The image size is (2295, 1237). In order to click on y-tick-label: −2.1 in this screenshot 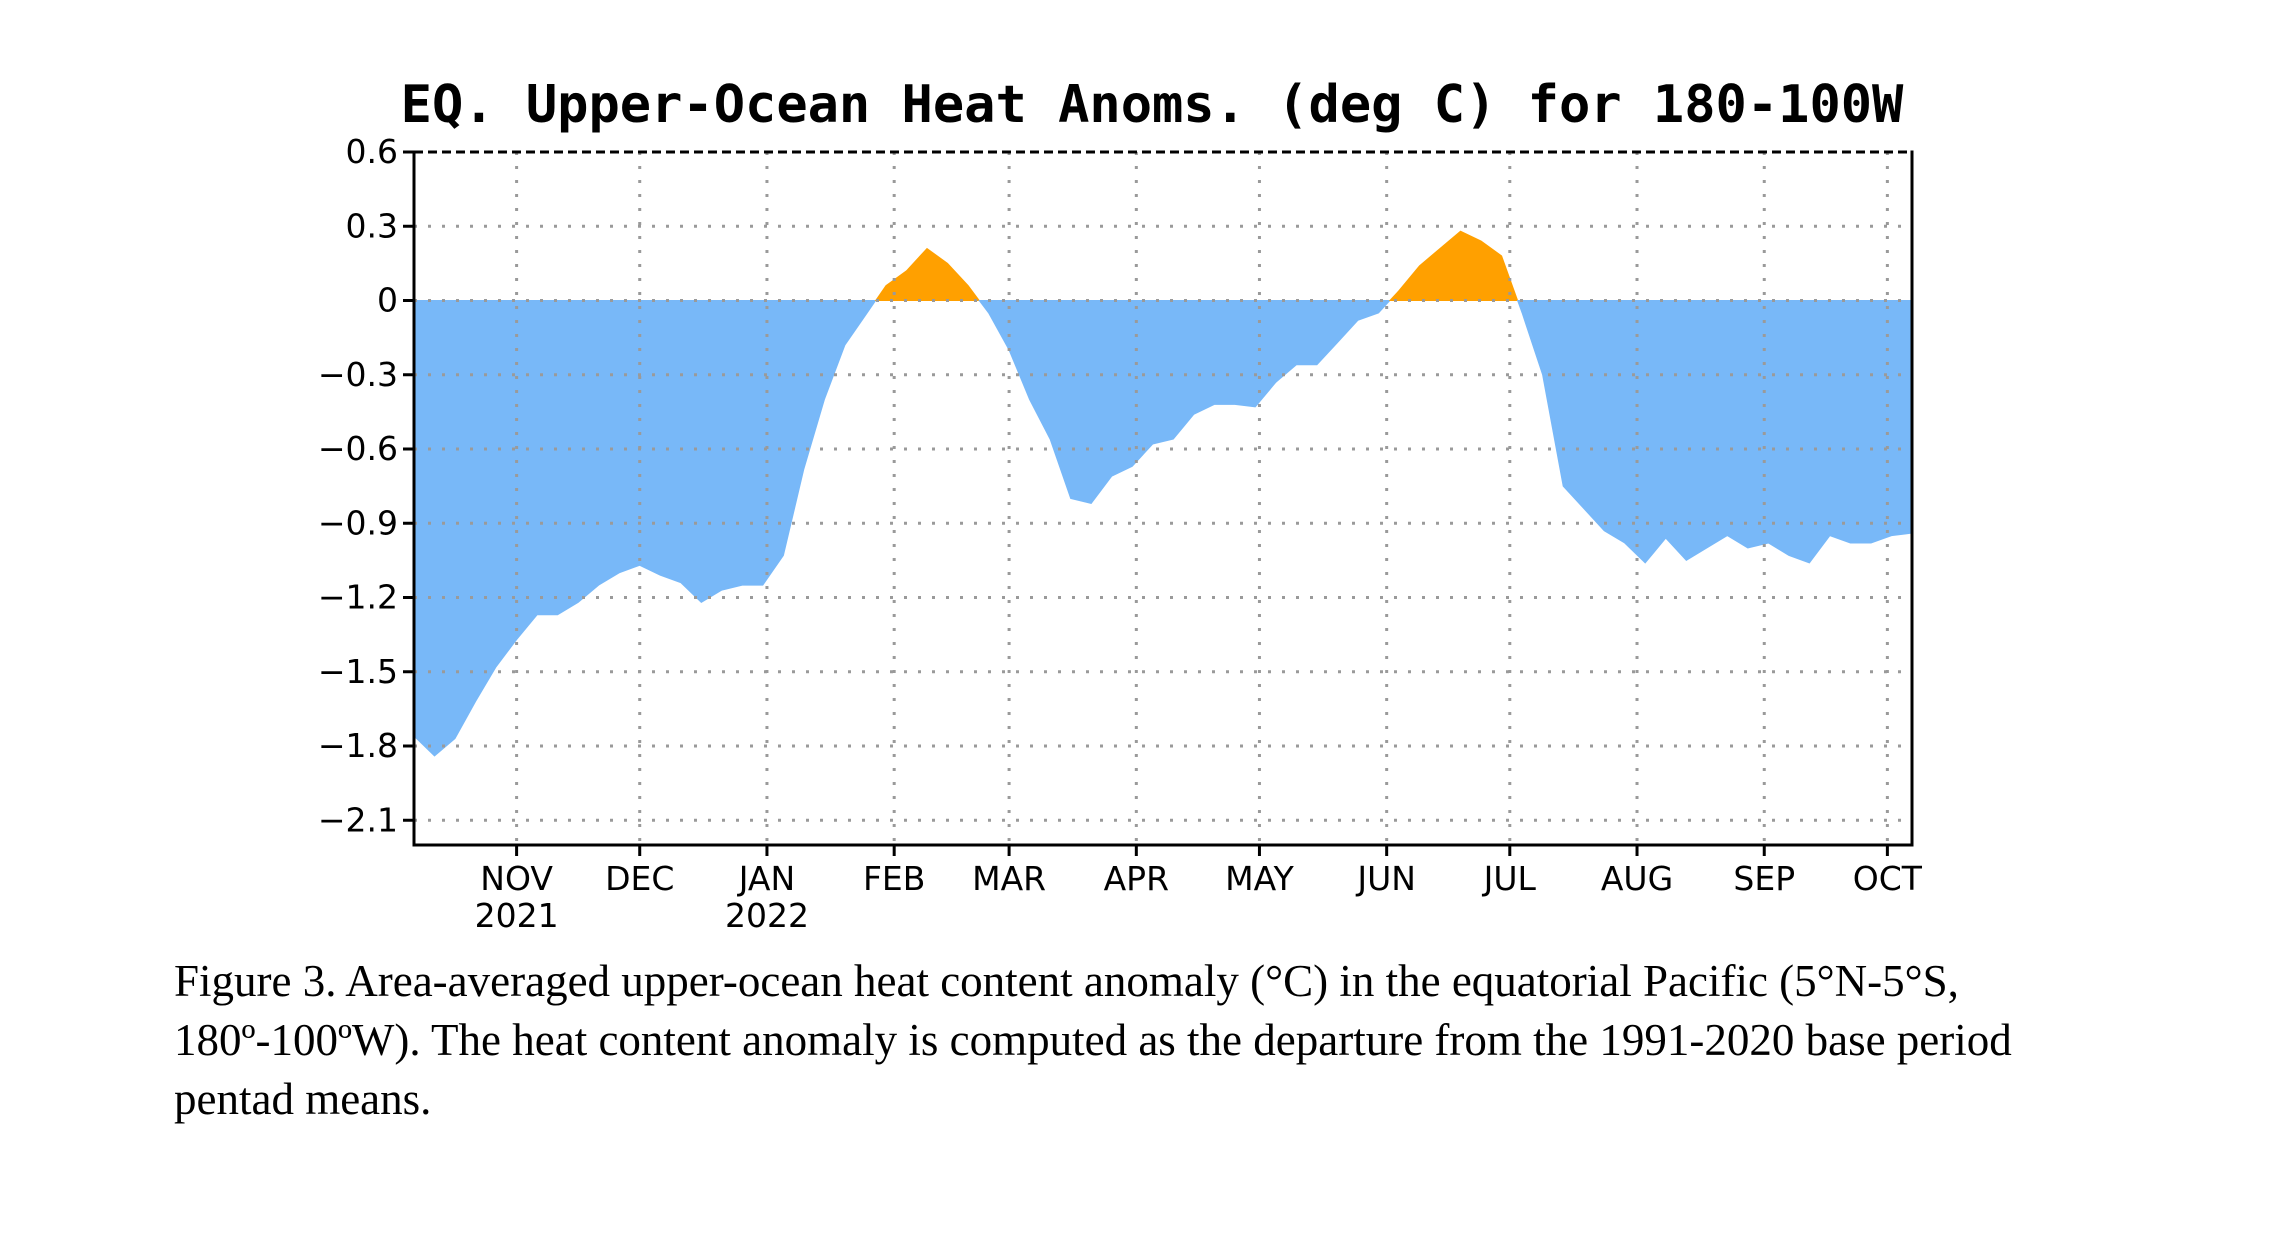, I will do `click(358, 819)`.